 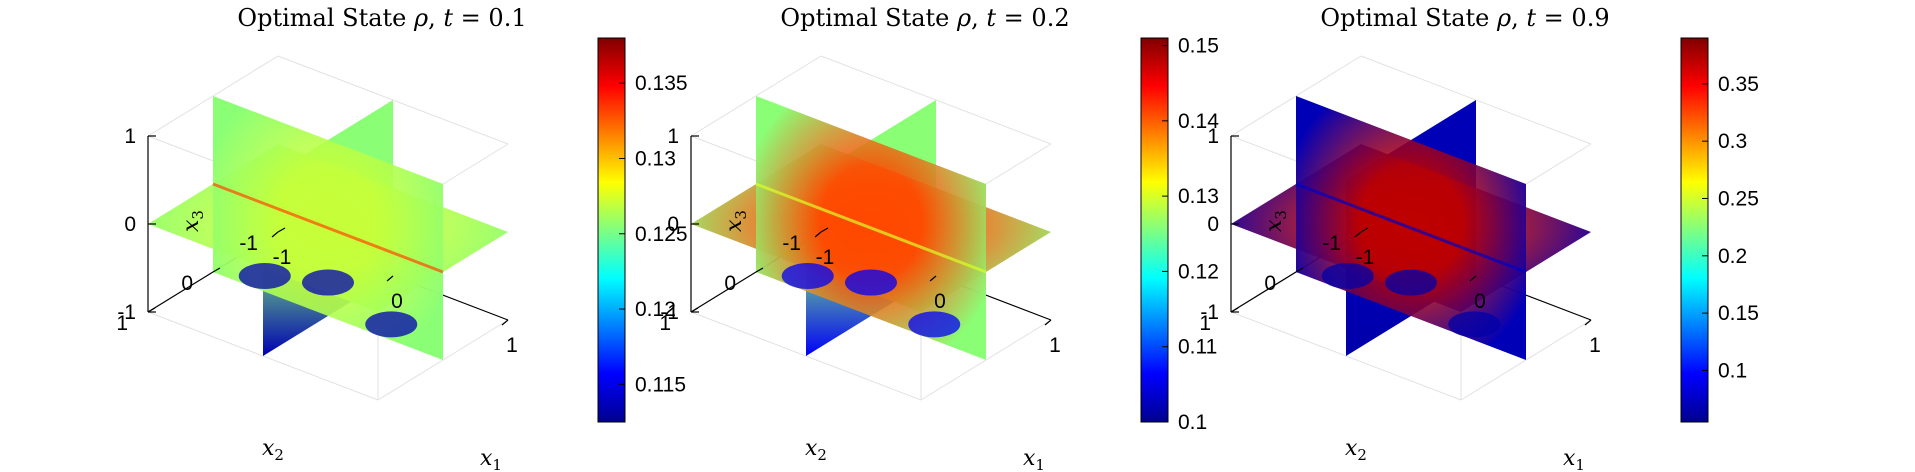 I want to click on panel-3-x1-label: x1, so click(x=1574, y=459).